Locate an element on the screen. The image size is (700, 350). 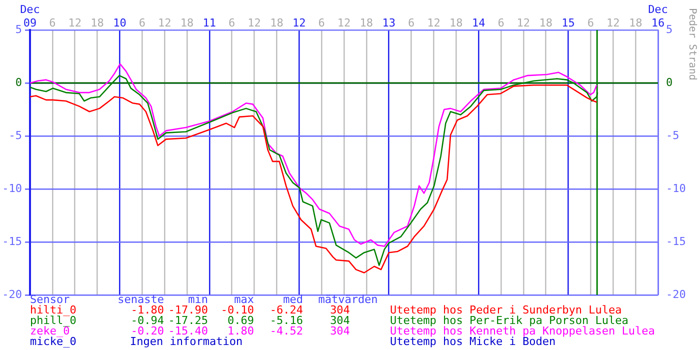
text: -6.24 is located at coordinates (287, 309).